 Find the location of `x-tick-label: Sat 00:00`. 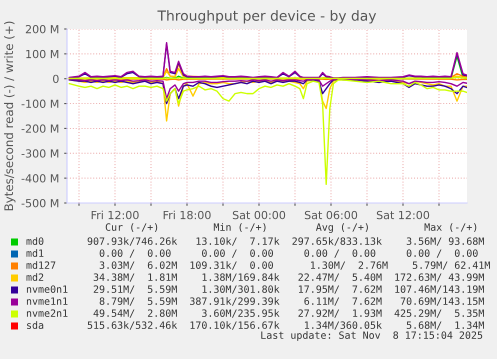

x-tick-label: Sat 00:00 is located at coordinates (259, 215).